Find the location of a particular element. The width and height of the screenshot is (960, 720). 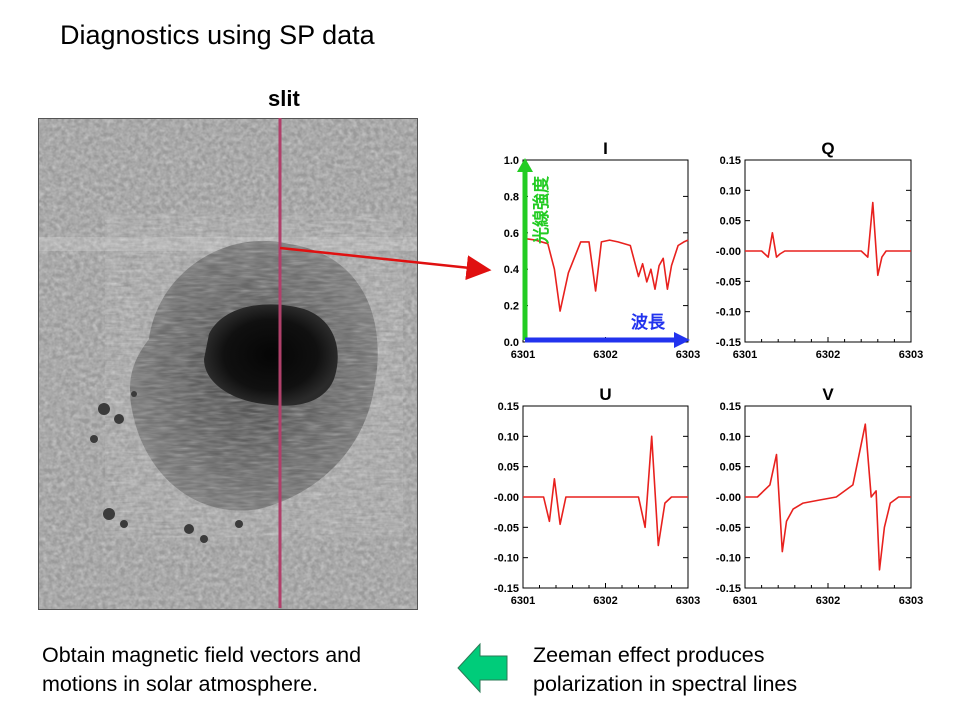

left-arrow is located at coordinates (483, 670).